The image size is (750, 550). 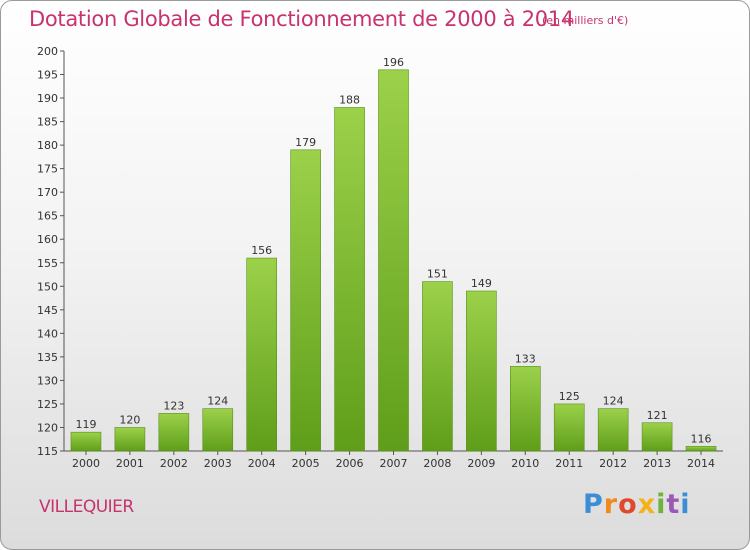 I want to click on y-tick-label: 130, so click(x=47, y=380).